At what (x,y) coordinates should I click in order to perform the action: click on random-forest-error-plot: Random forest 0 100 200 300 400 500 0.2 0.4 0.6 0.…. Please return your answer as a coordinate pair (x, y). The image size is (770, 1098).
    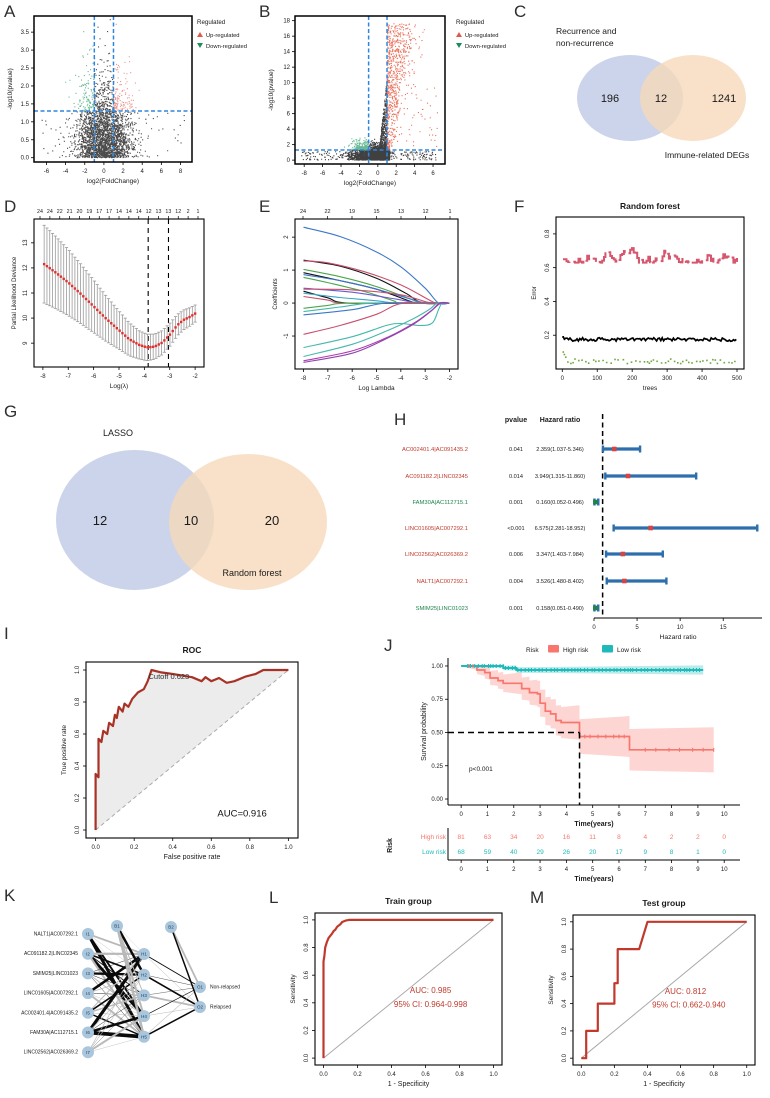
    Looking at the image, I should click on (638, 296).